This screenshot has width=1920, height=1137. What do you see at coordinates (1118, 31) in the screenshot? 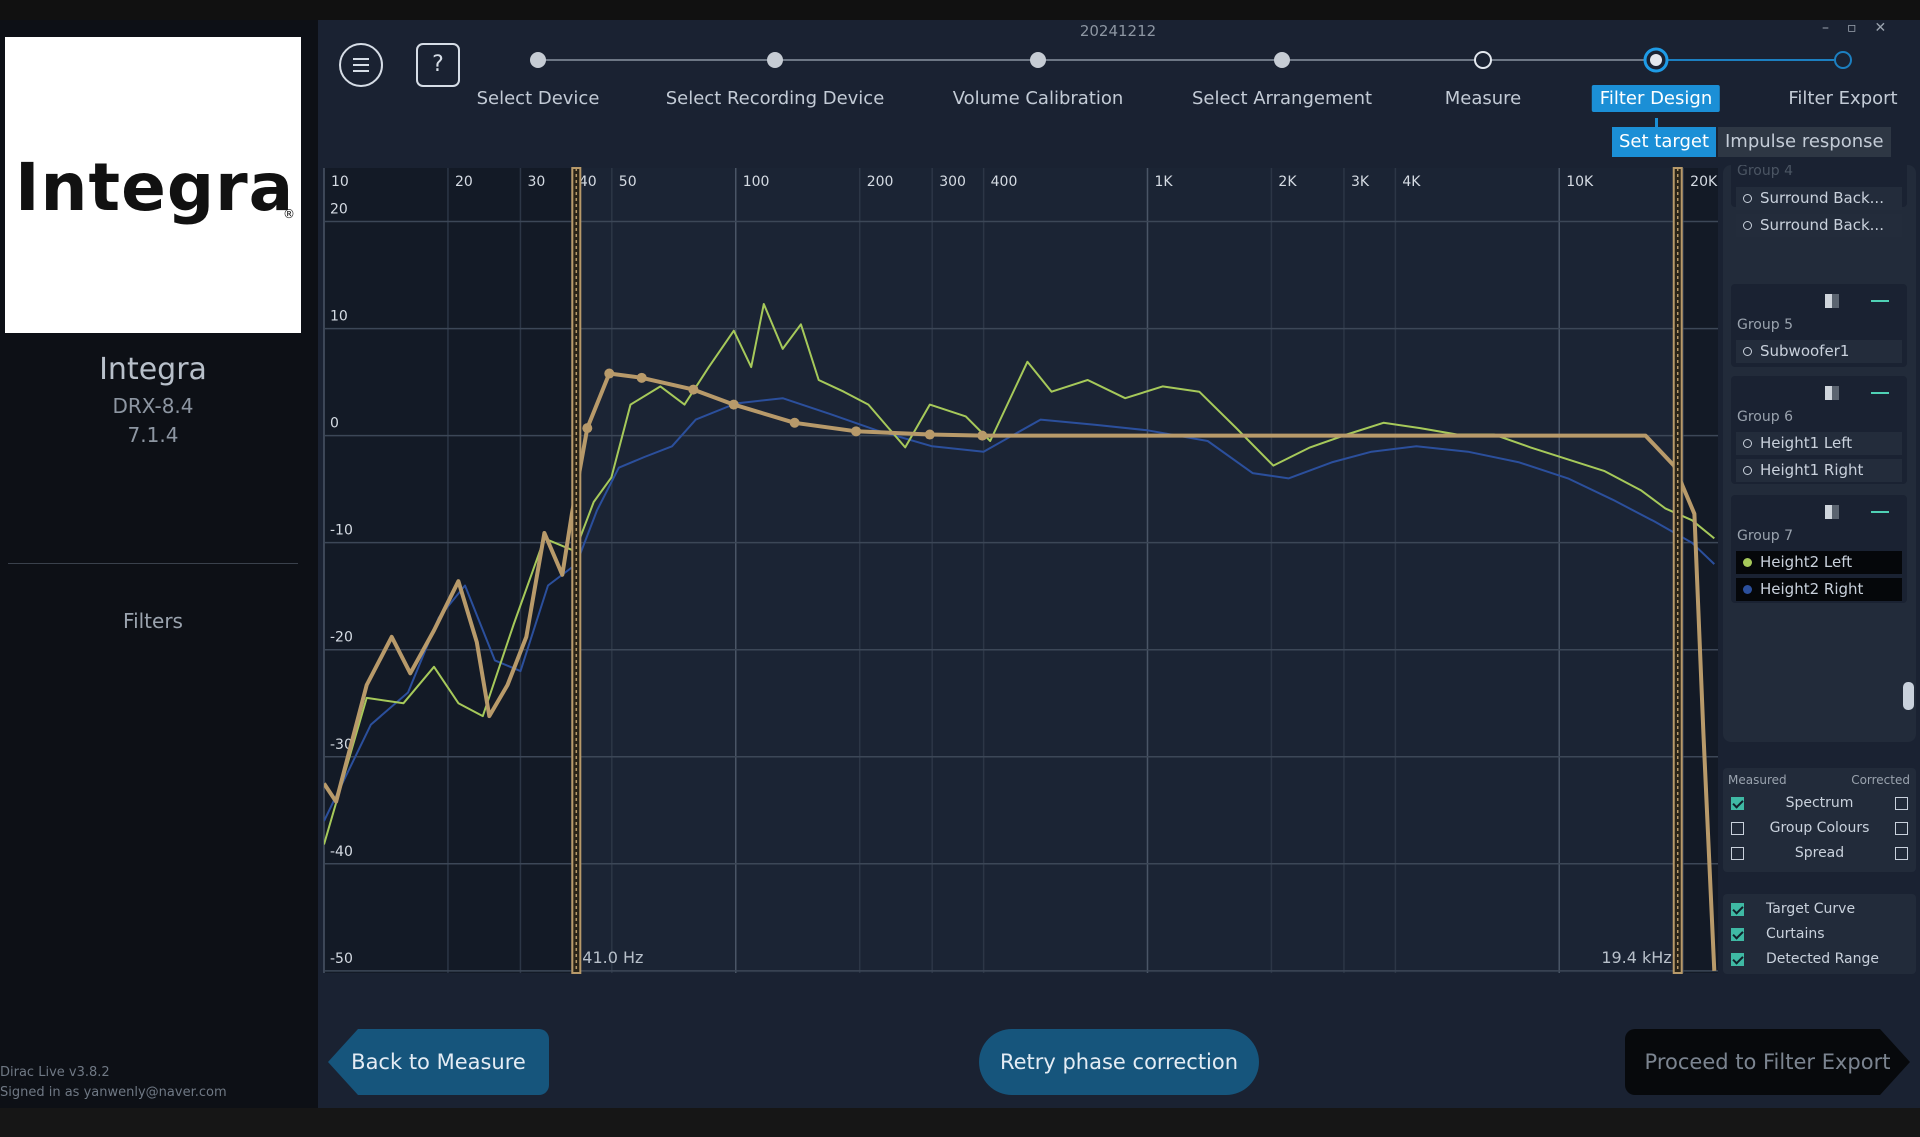
I see `date: 20241212` at bounding box center [1118, 31].